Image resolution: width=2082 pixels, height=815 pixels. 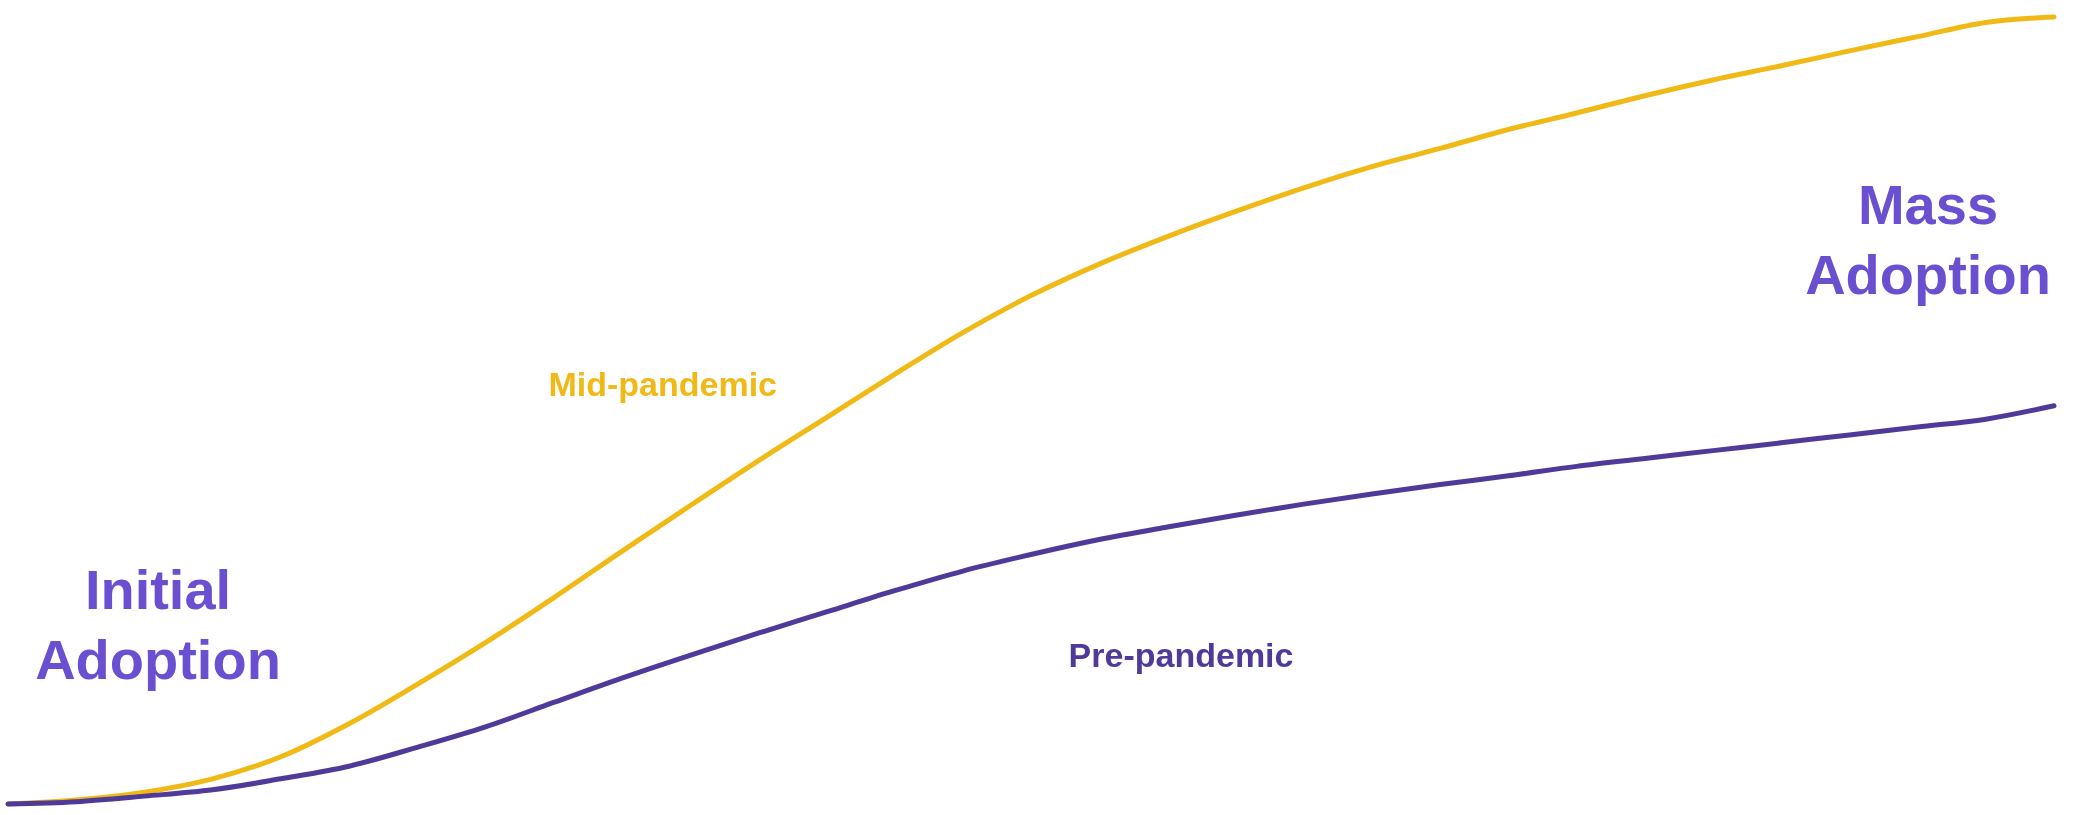 I want to click on annotation: Mass Adoption, so click(x=1928, y=239).